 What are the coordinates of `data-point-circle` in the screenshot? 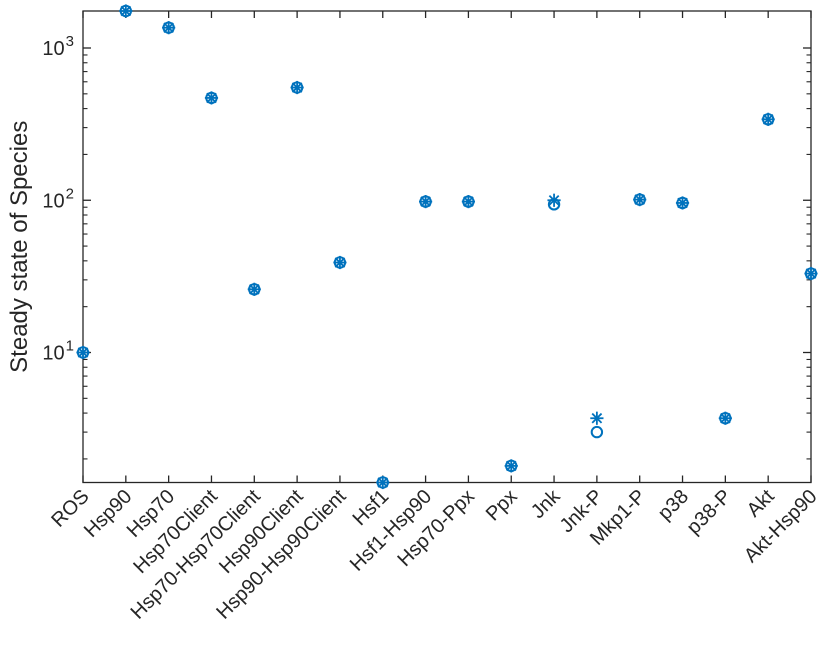 It's located at (597, 432).